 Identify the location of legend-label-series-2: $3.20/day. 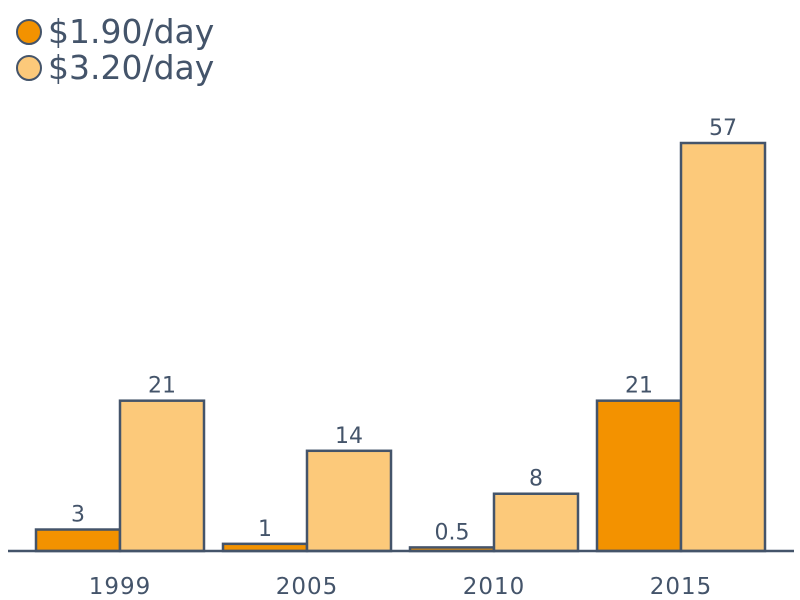
(131, 67).